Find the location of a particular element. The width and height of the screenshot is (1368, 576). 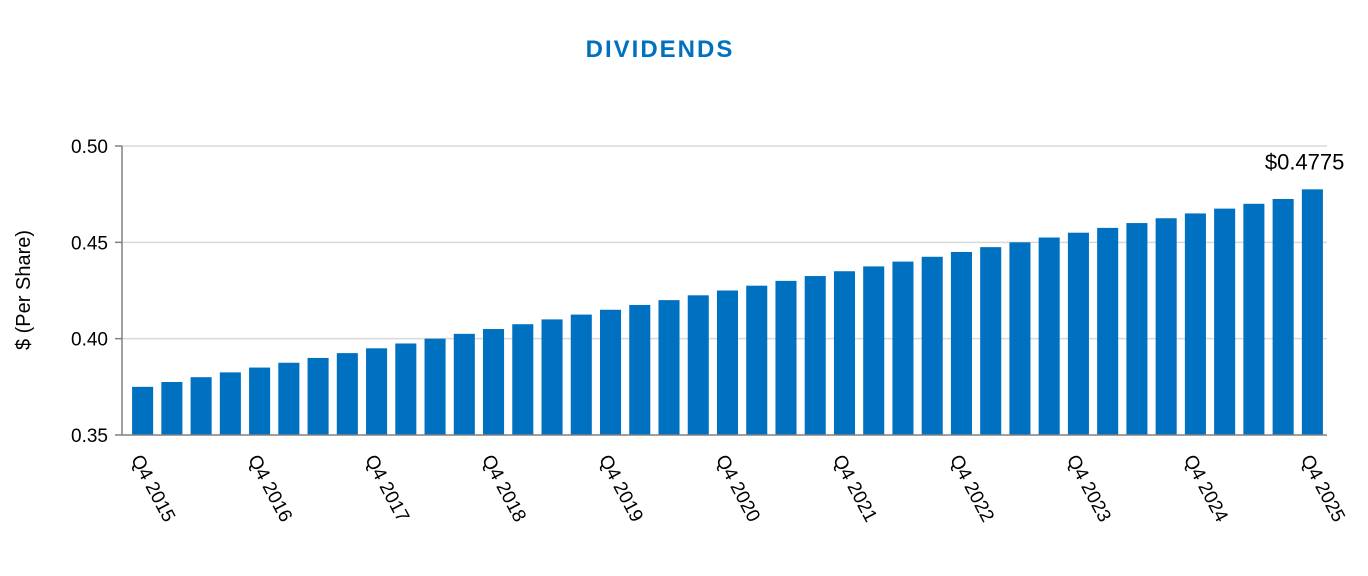

x-tick-label: Q4 2023 is located at coordinates (1088, 488).